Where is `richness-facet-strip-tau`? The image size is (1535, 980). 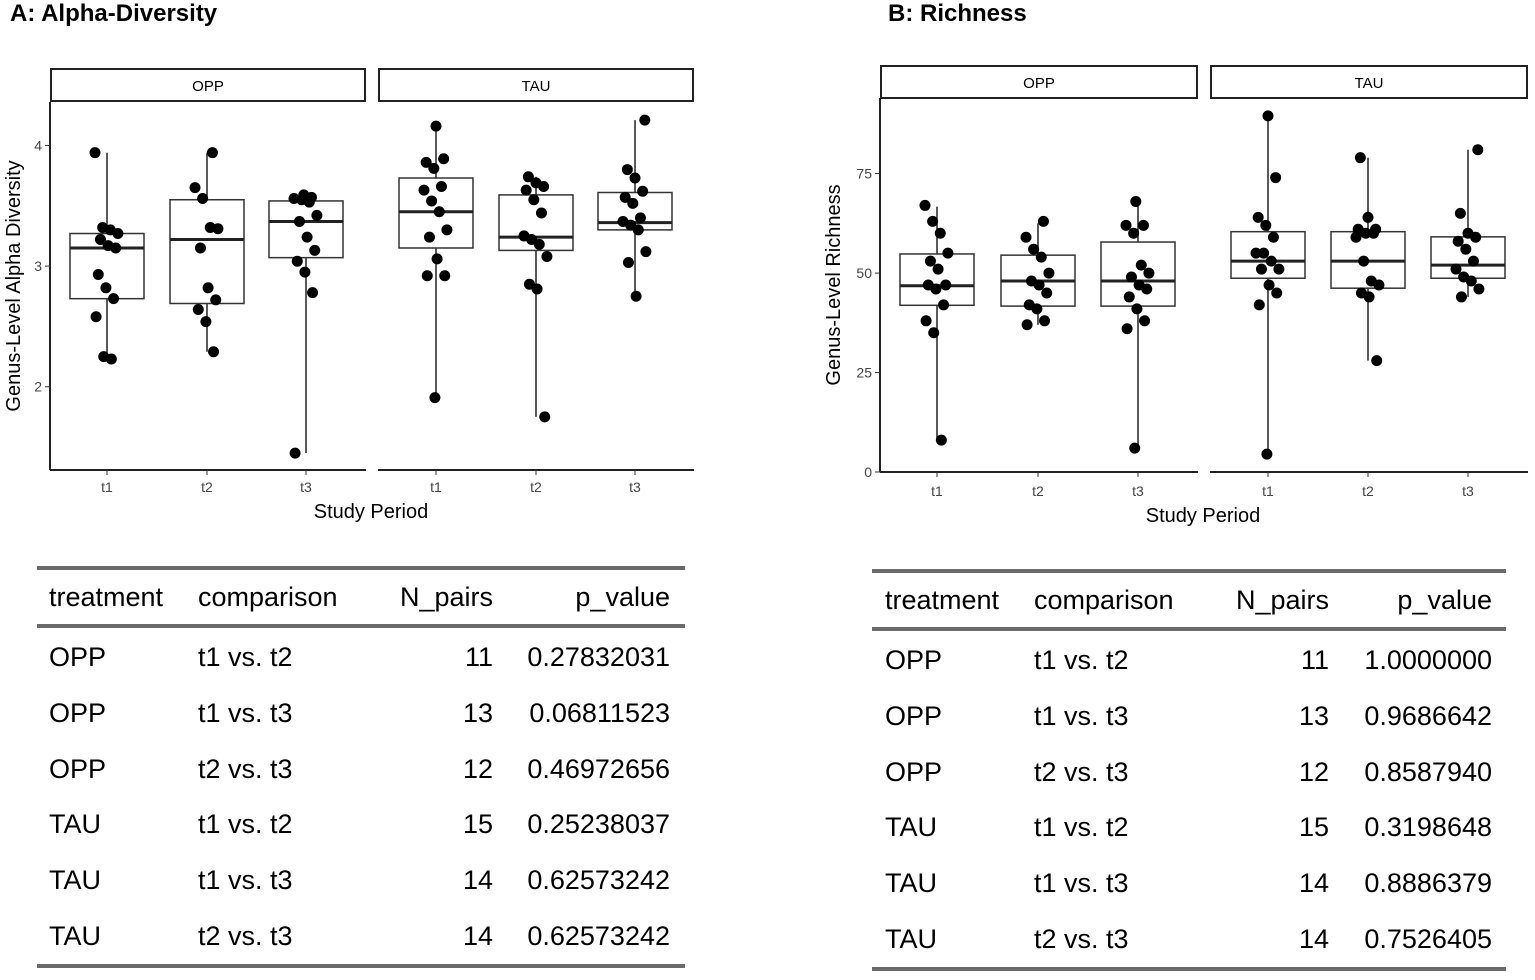 richness-facet-strip-tau is located at coordinates (1369, 82).